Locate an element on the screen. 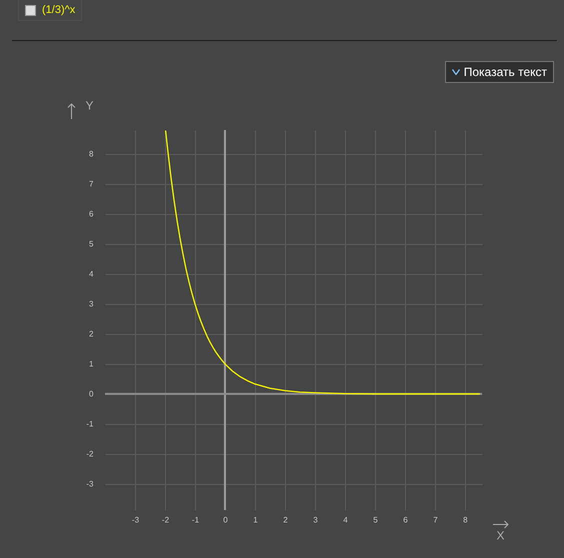  y-tick-label: -3 is located at coordinates (90, 483).